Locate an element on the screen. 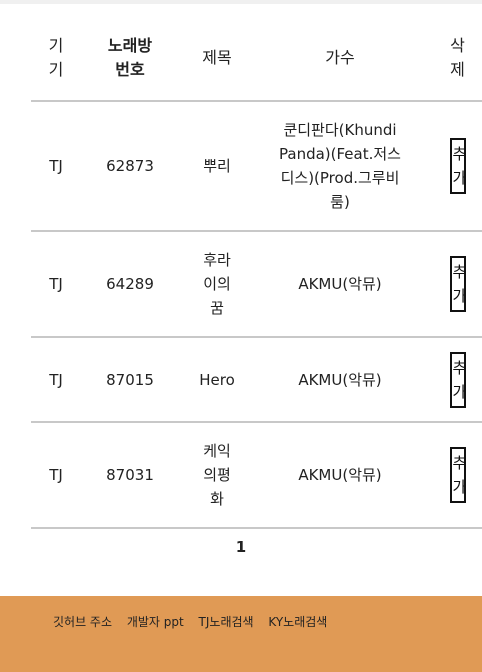 The width and height of the screenshot is (482, 672). cell-title: 뿌리 is located at coordinates (217, 166).